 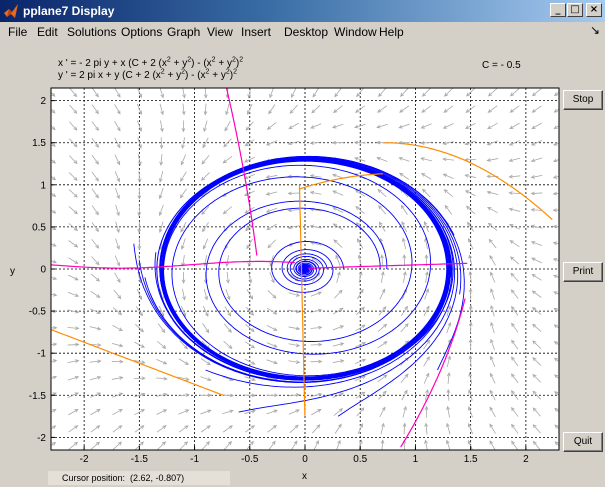 I want to click on menu-file: File, so click(x=18, y=32).